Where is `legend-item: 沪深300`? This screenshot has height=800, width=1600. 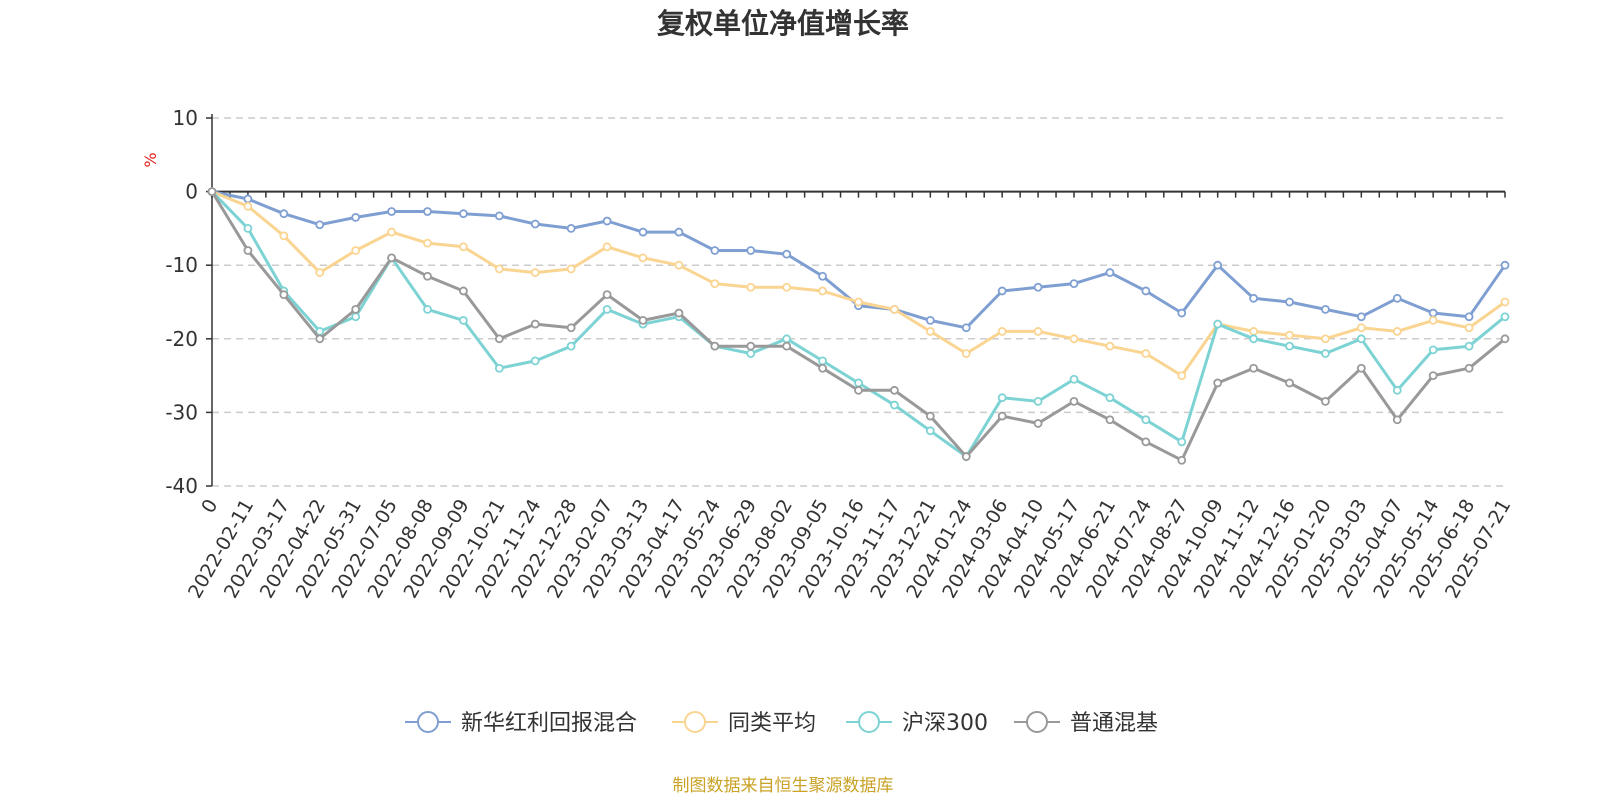 legend-item: 沪深300 is located at coordinates (917, 723).